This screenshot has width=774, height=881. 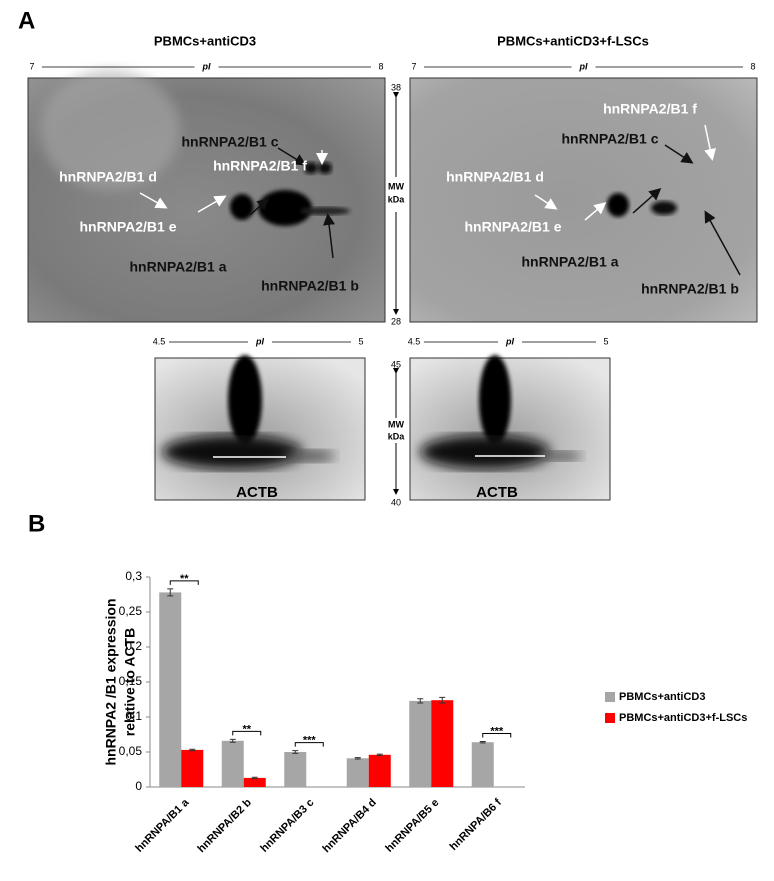 What do you see at coordinates (131, 611) in the screenshot?
I see `y-tick-label: 0,25` at bounding box center [131, 611].